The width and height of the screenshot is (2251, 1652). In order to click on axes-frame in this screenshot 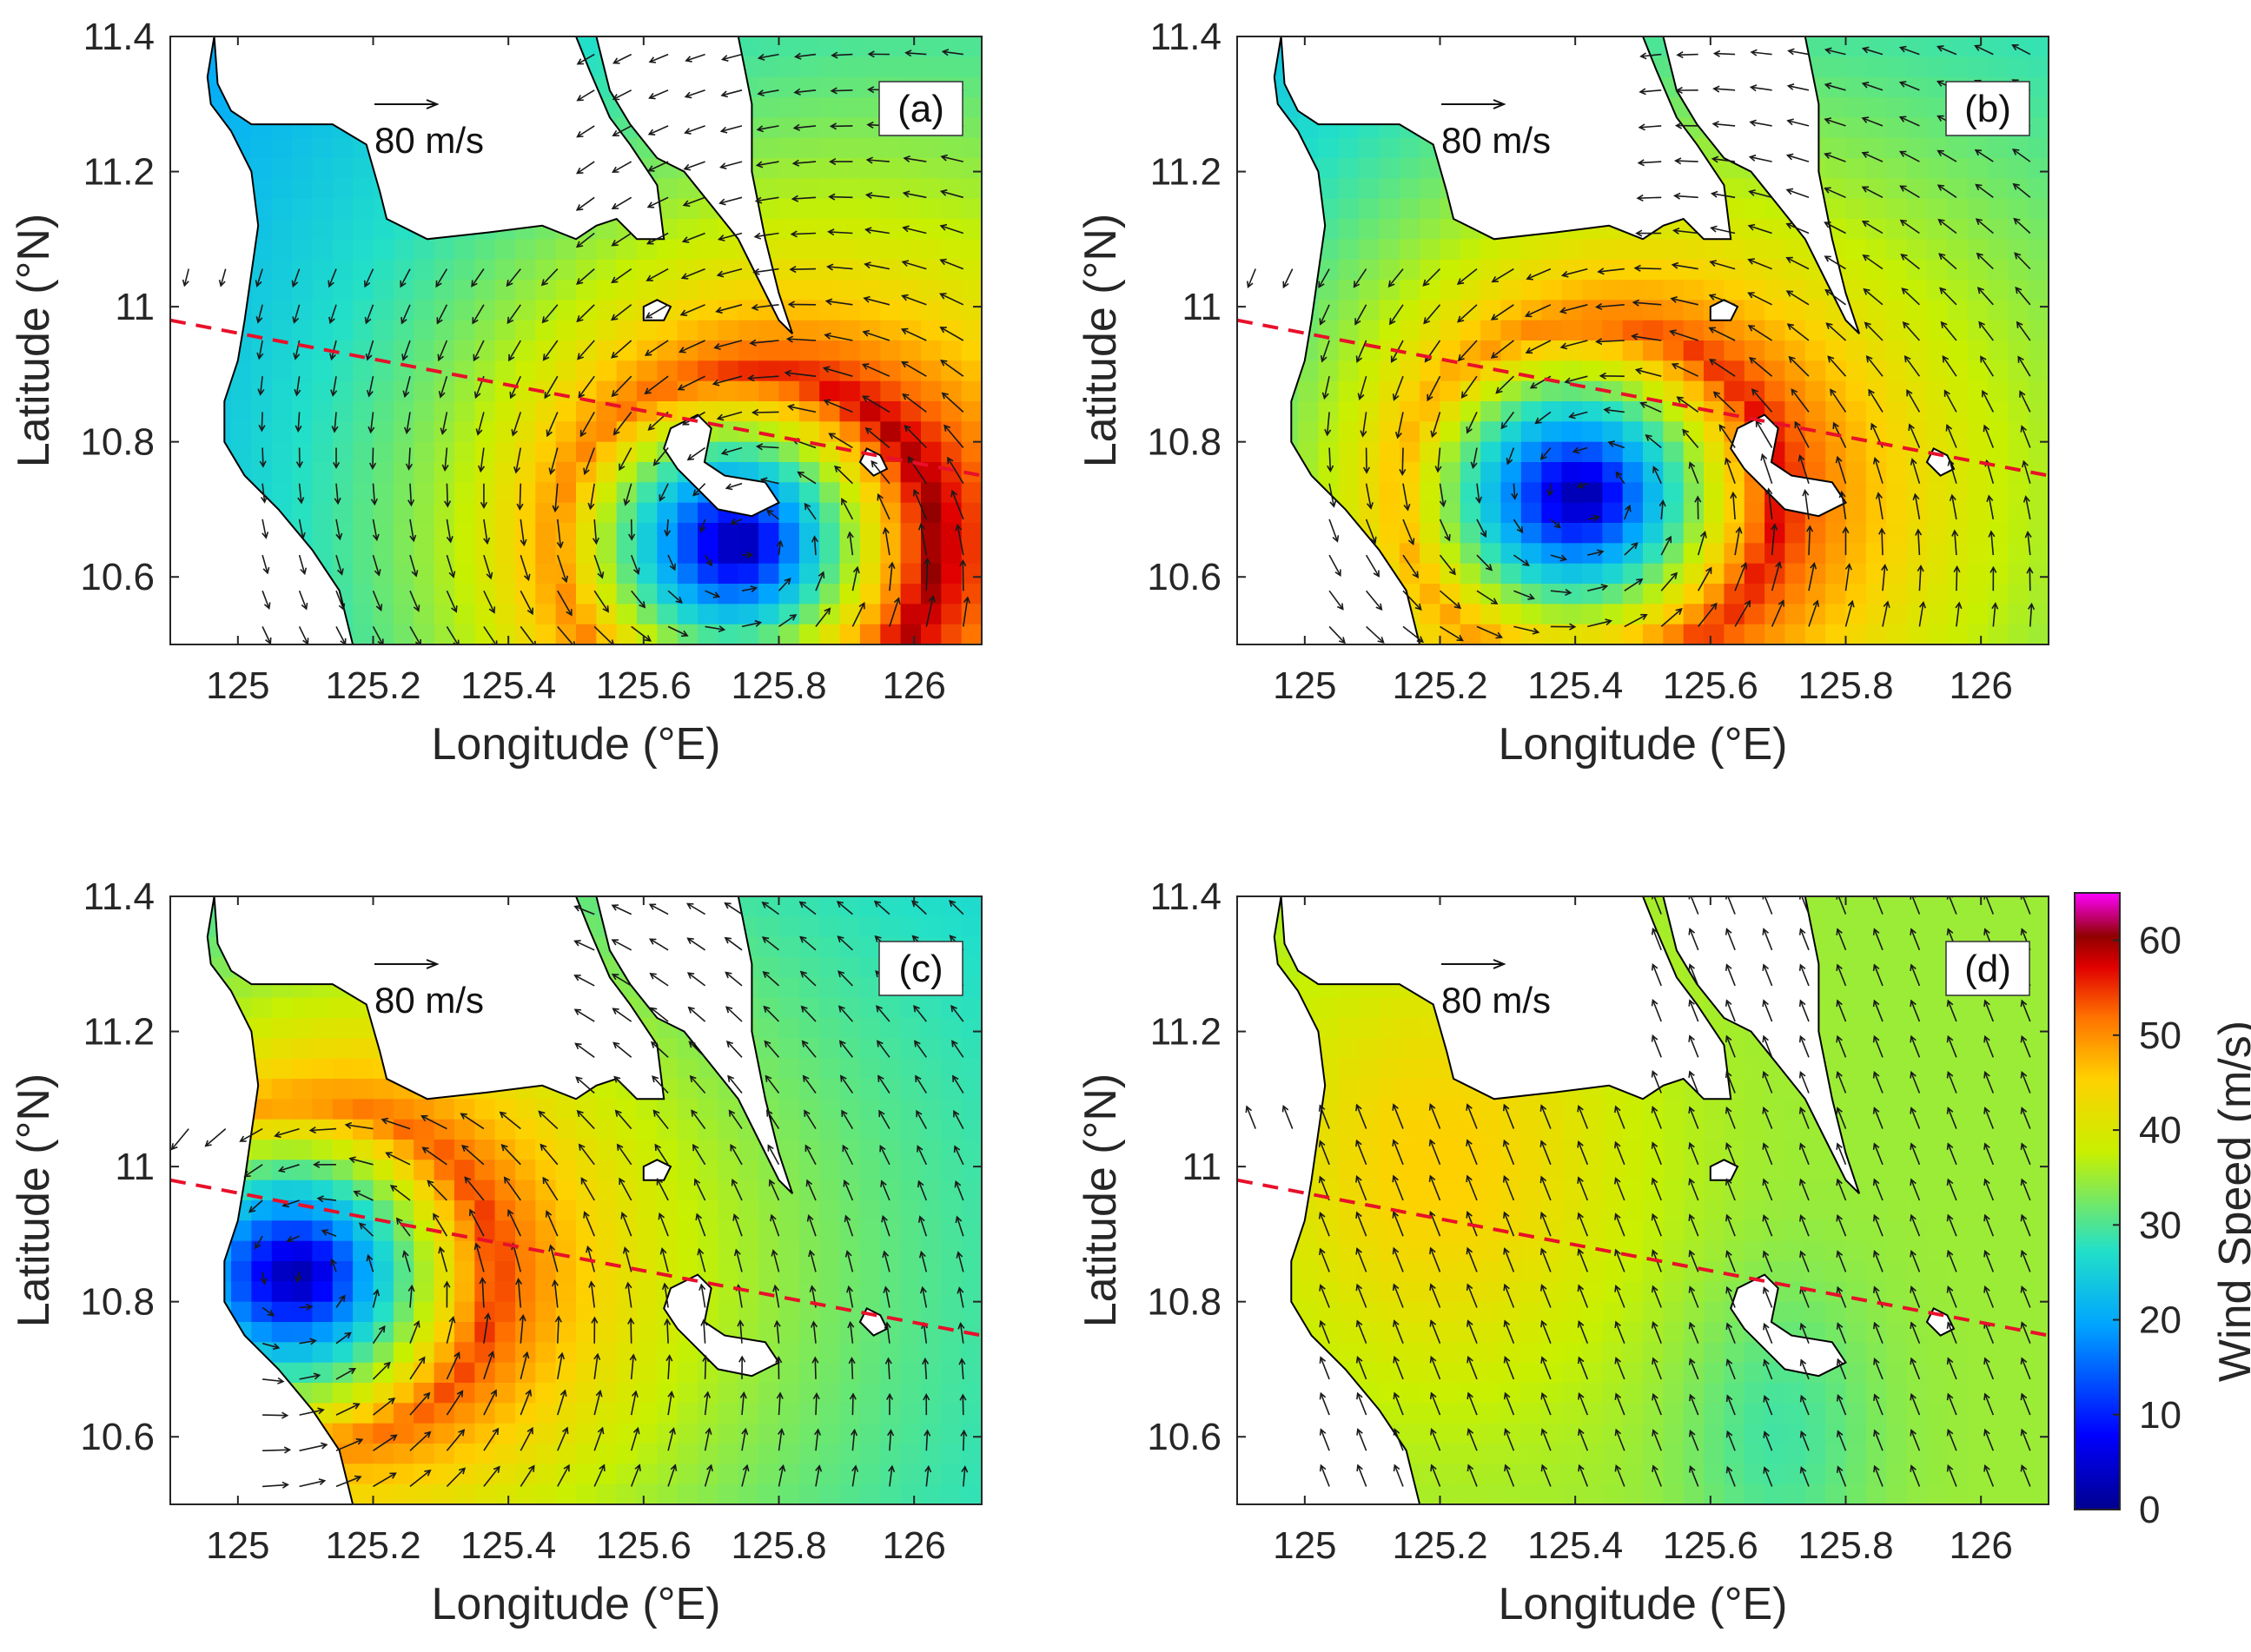, I will do `click(576, 340)`.